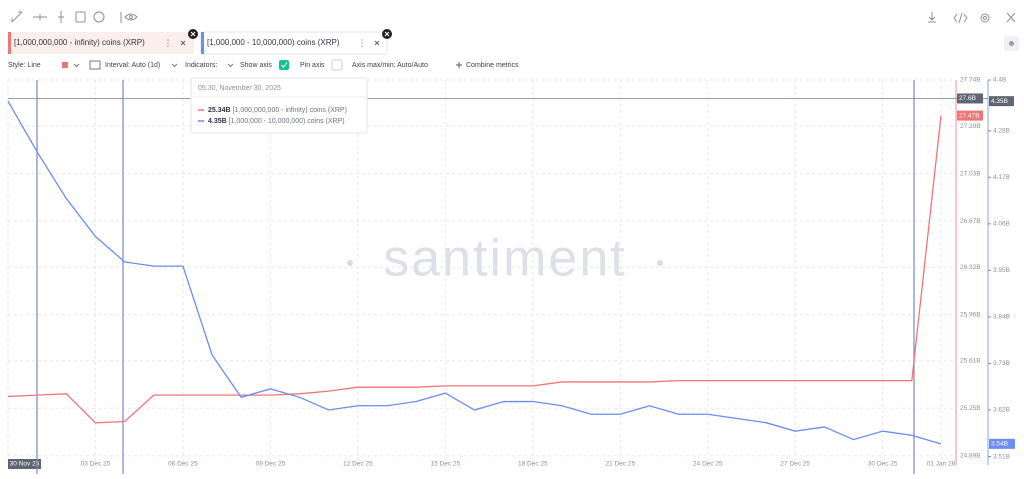  What do you see at coordinates (970, 126) in the screenshot?
I see `y-tick-label: 27.39B` at bounding box center [970, 126].